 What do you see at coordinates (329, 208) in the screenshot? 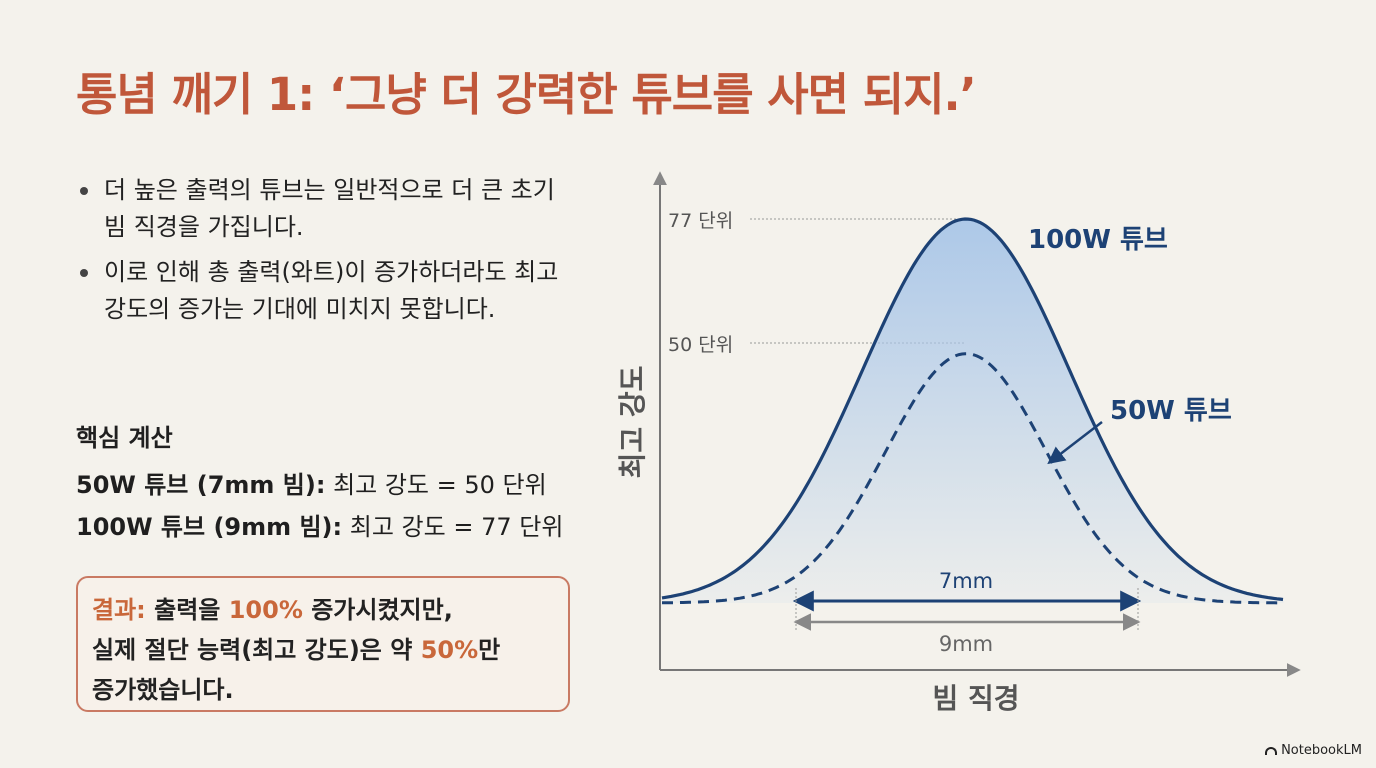
I see `bullet-text: 더 높은 출력의 튜브는 일반적으로 더 큰 초기 빔 직경을 가집니다.` at bounding box center [329, 208].